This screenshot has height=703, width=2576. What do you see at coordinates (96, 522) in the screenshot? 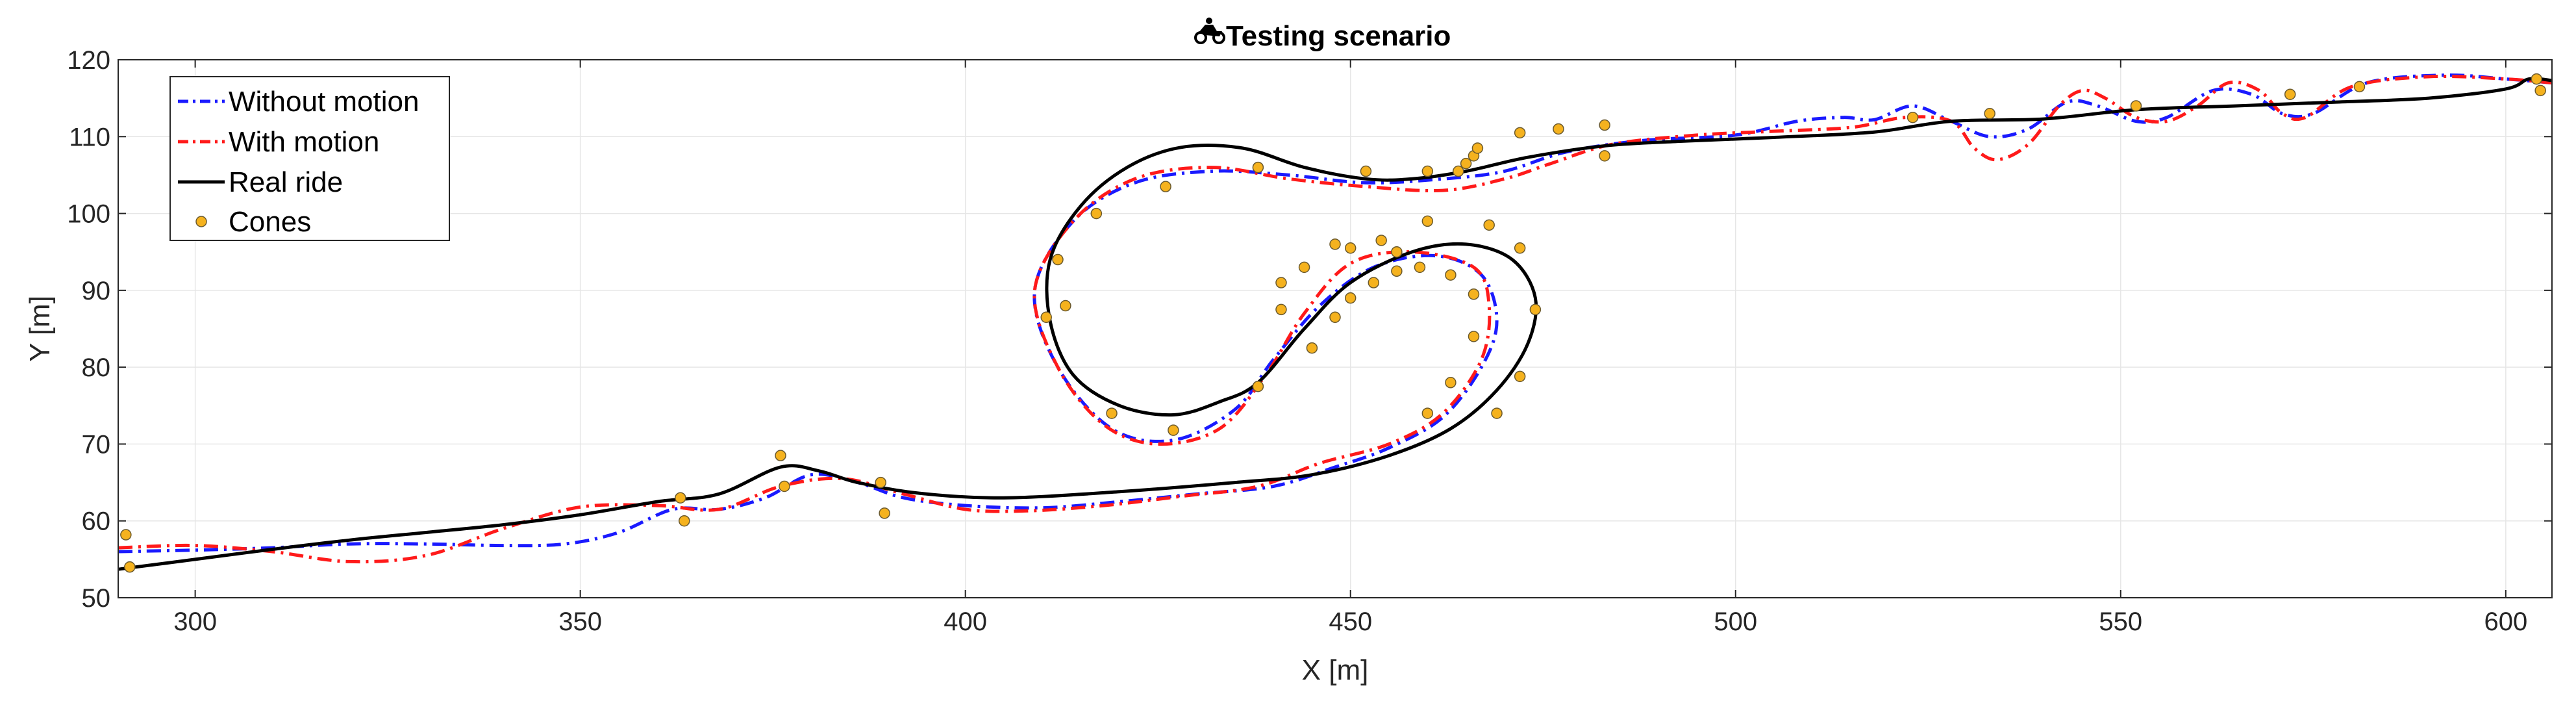
I see `y-tick-label: 60` at bounding box center [96, 522].